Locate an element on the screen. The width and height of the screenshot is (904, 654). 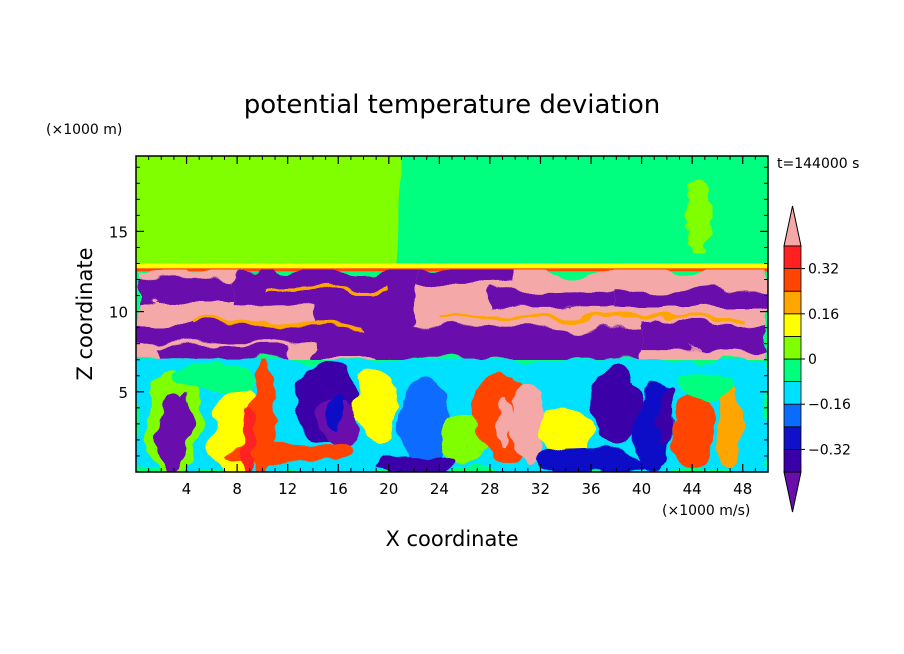
y-unit-label: (×1000 m) is located at coordinates (84, 130).